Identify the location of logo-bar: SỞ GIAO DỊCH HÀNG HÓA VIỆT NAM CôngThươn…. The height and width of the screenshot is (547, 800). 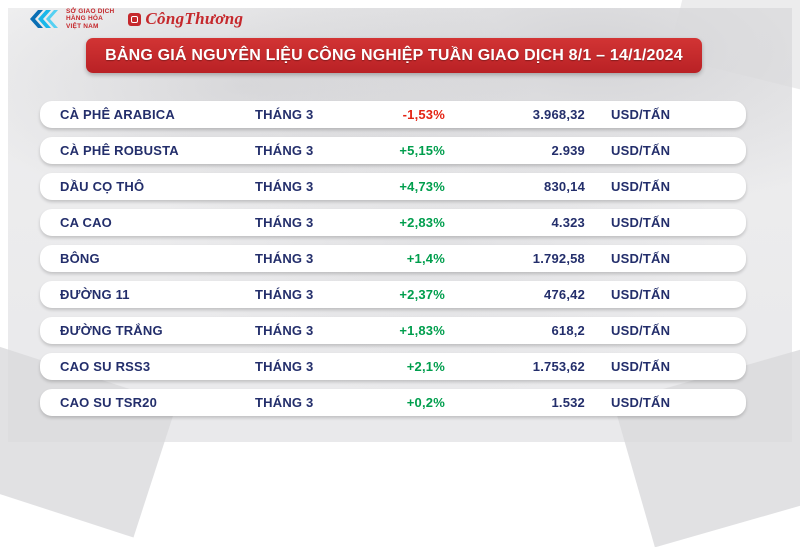
(135, 19).